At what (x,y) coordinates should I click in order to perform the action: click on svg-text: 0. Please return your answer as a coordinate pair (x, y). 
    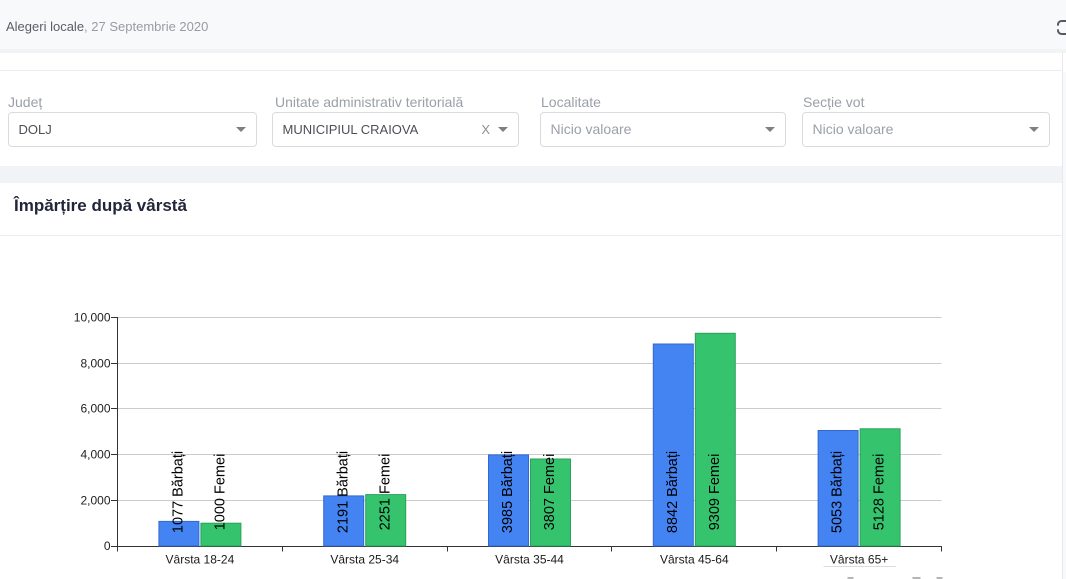
    Looking at the image, I should click on (107, 546).